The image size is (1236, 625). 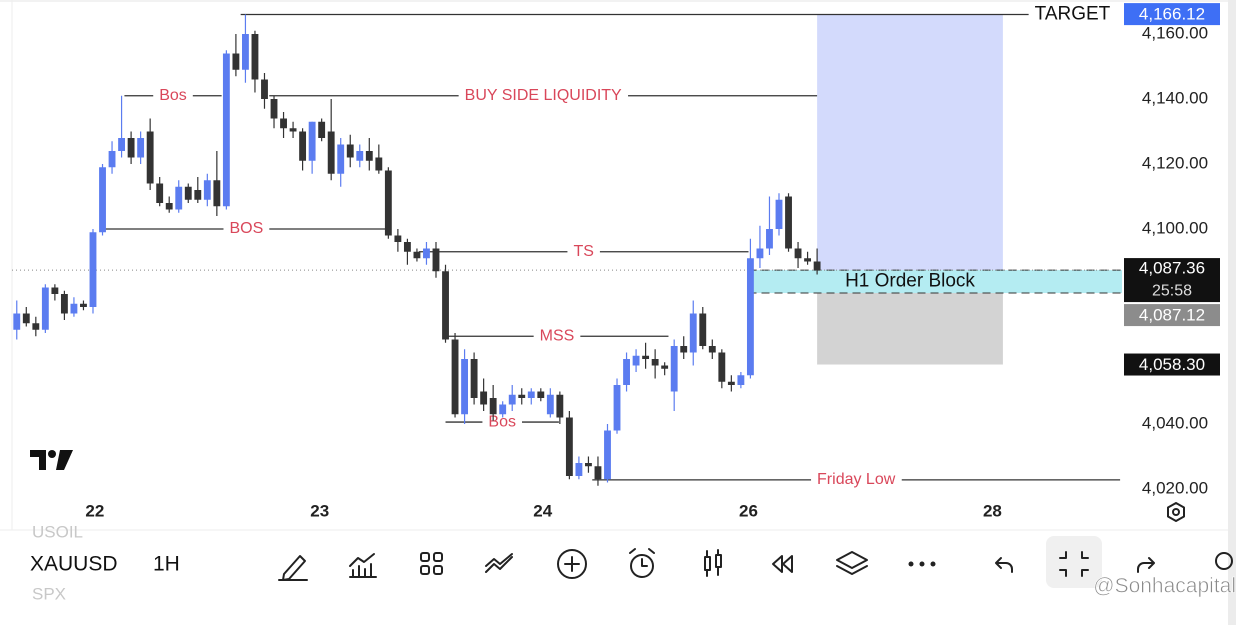 What do you see at coordinates (319, 510) in the screenshot?
I see `x-tick-label: 23` at bounding box center [319, 510].